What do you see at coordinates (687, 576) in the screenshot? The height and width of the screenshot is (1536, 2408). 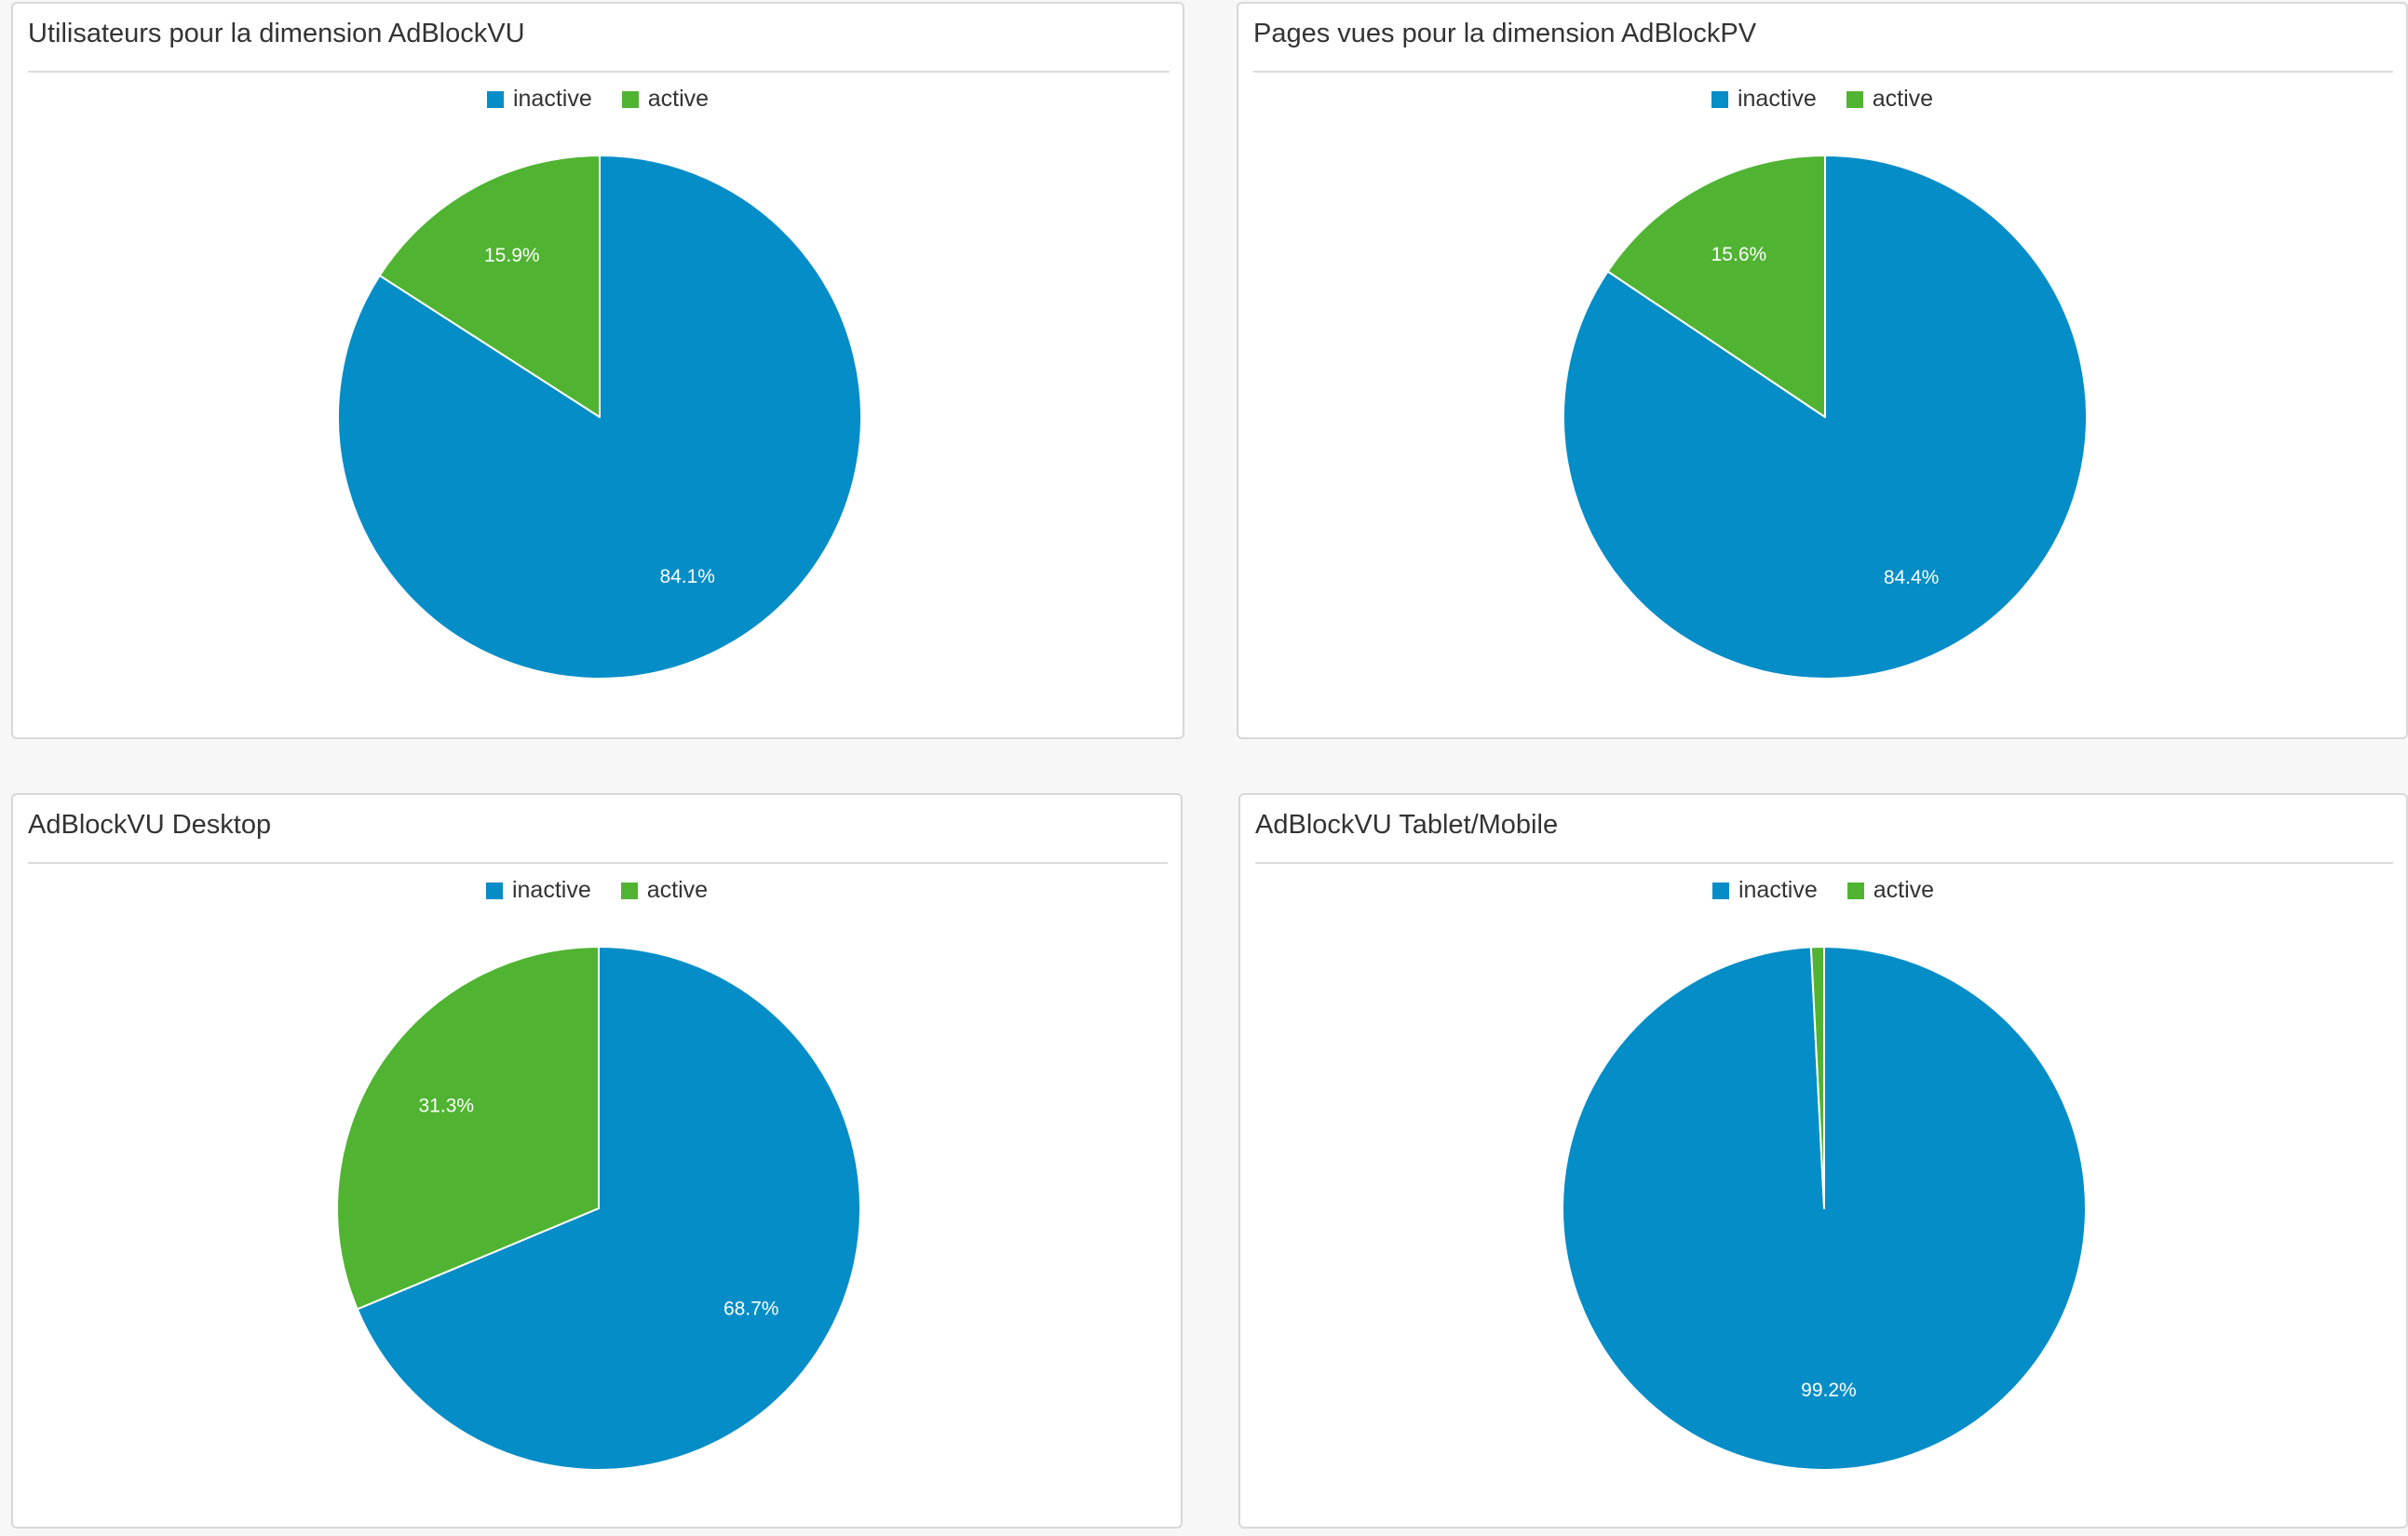 I see `pie-label-inactive: 84.1%` at bounding box center [687, 576].